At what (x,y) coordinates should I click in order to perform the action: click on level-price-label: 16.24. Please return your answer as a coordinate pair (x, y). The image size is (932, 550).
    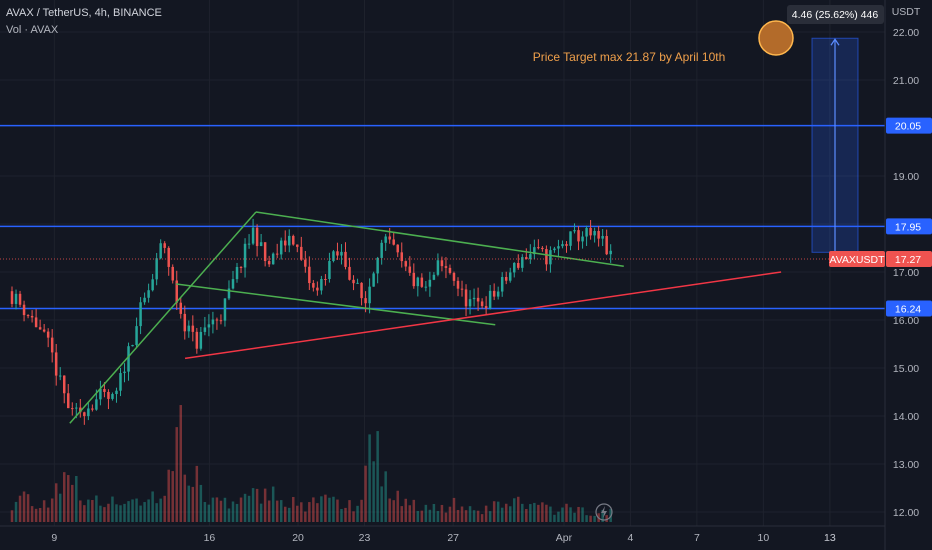
    Looking at the image, I should click on (908, 309).